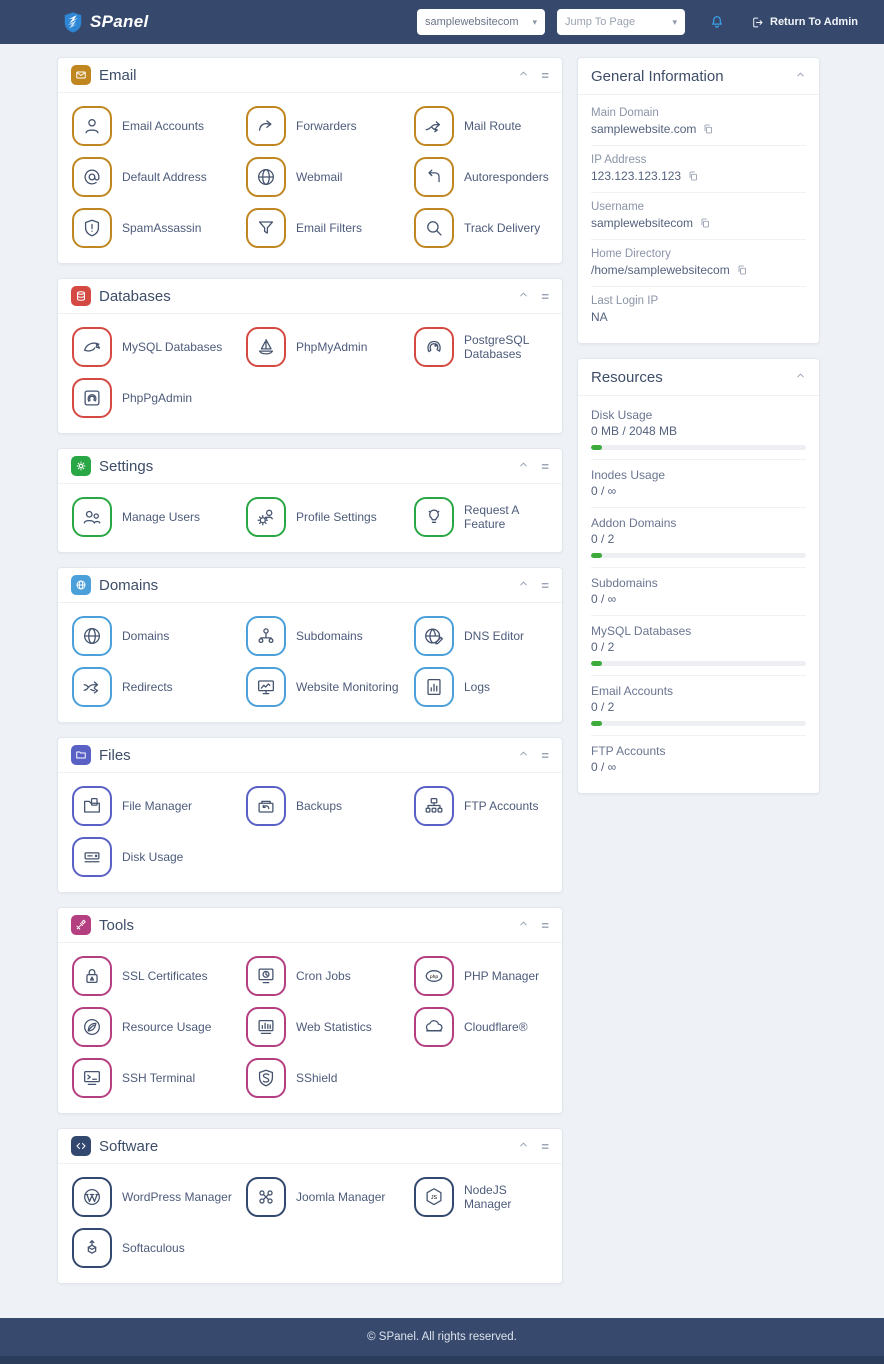 Image resolution: width=884 pixels, height=1364 pixels. Describe the element at coordinates (330, 517) in the screenshot. I see `feature-item-profile-settings: Profile Settings` at that location.